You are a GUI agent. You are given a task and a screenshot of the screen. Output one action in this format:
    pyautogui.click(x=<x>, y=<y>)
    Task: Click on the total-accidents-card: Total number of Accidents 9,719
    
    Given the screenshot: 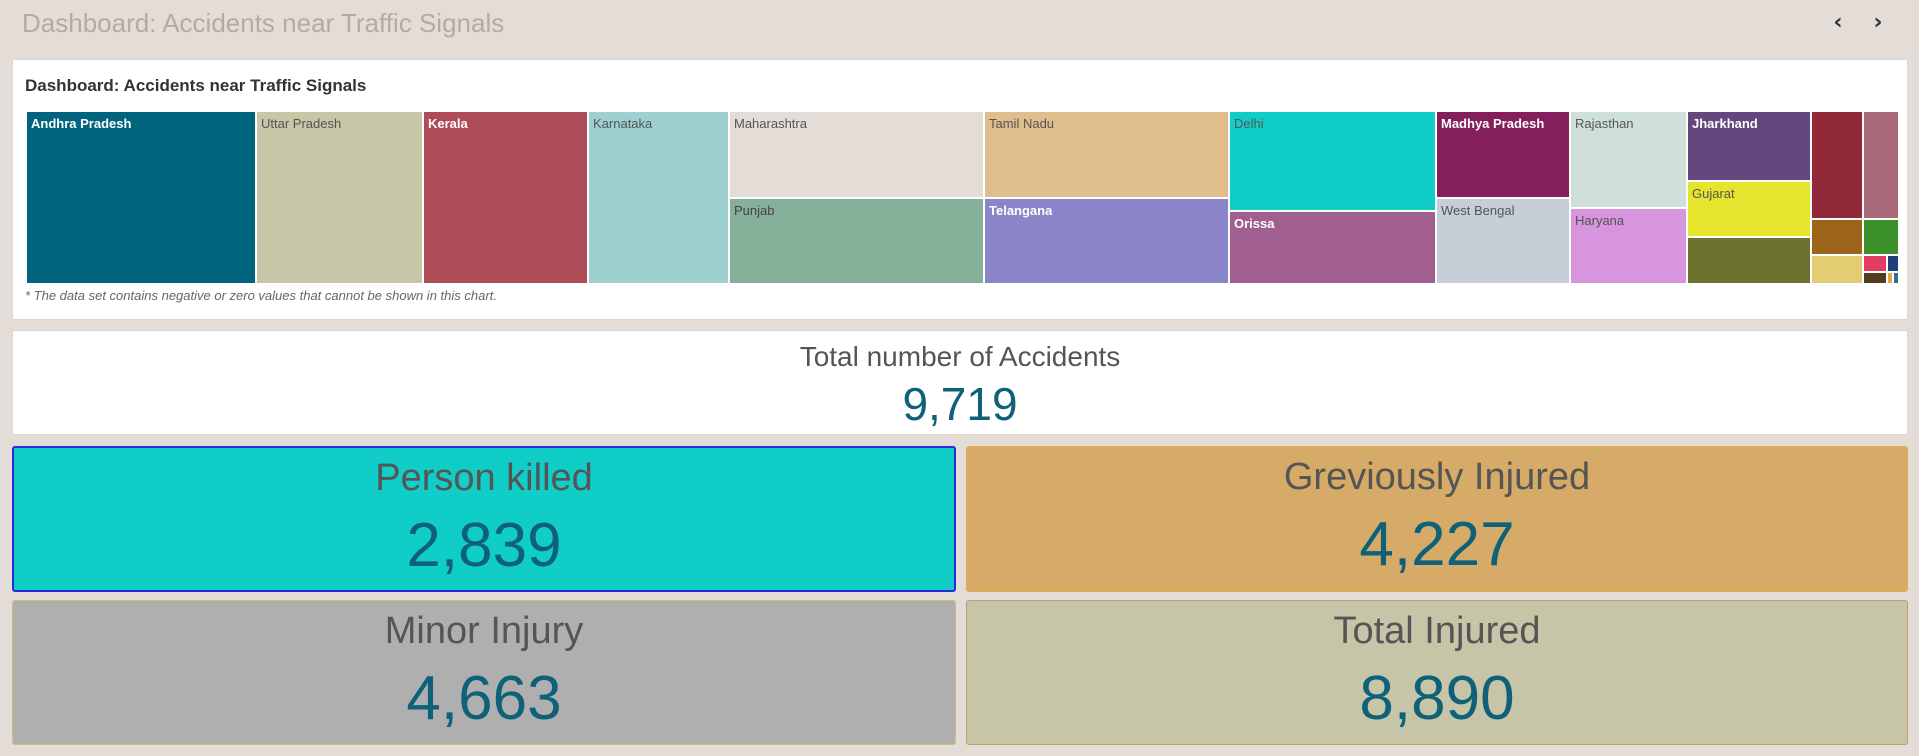 What is the action you would take?
    pyautogui.click(x=960, y=382)
    